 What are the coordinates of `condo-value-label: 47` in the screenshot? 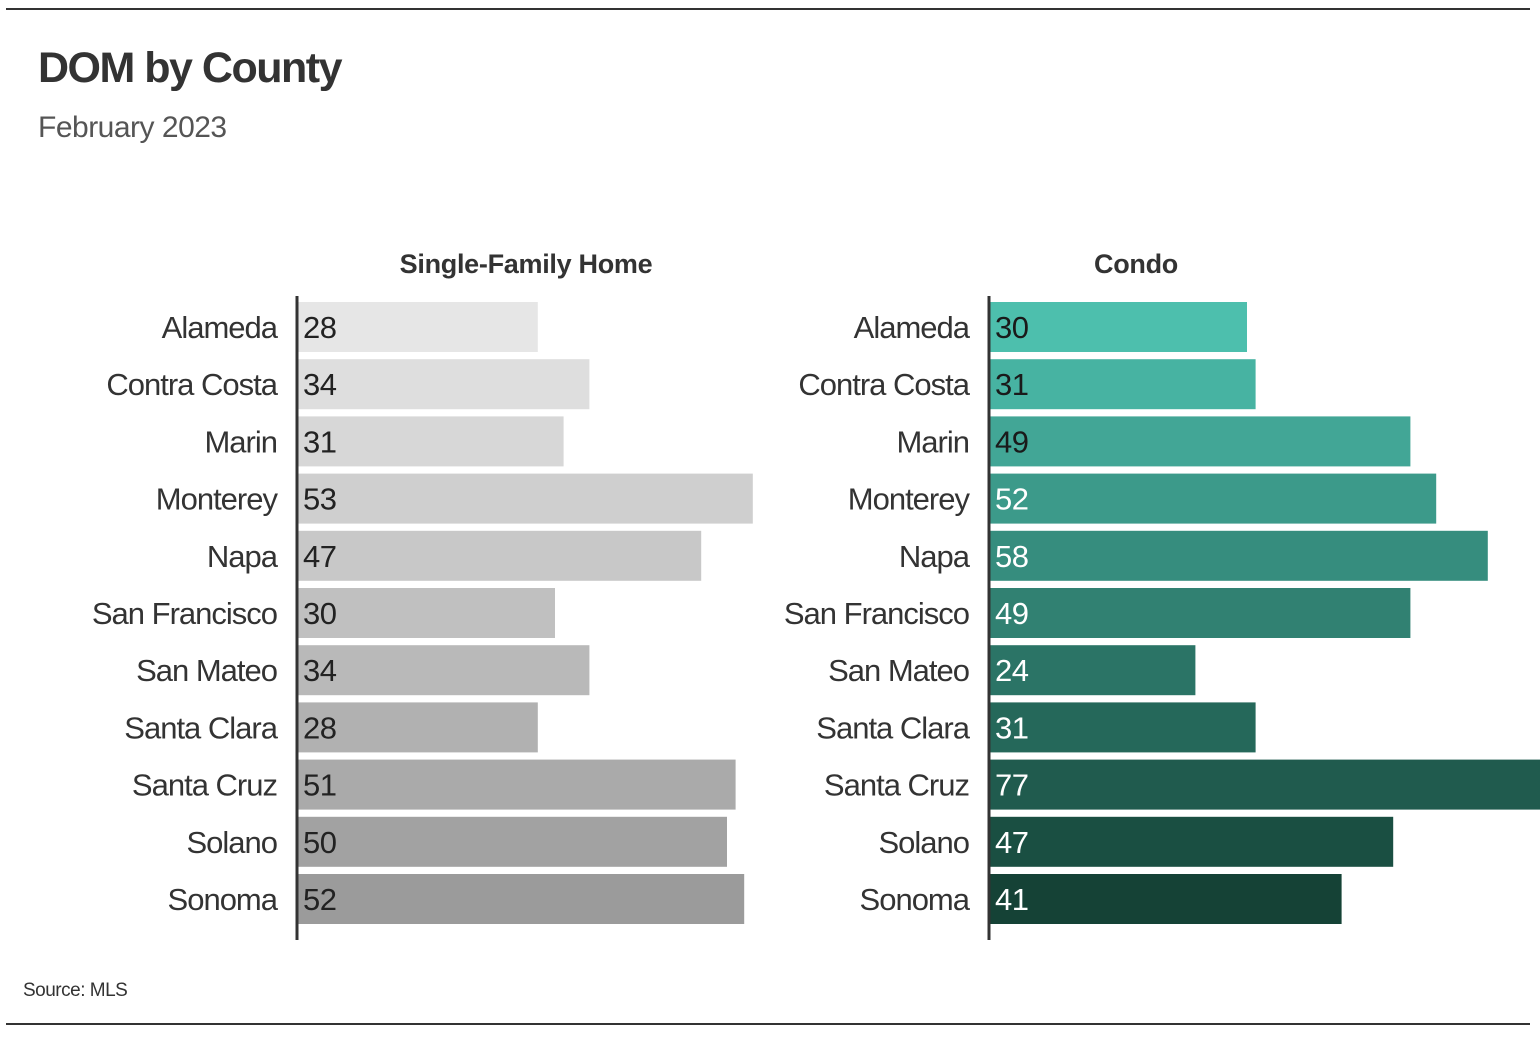 It's located at (1011, 842).